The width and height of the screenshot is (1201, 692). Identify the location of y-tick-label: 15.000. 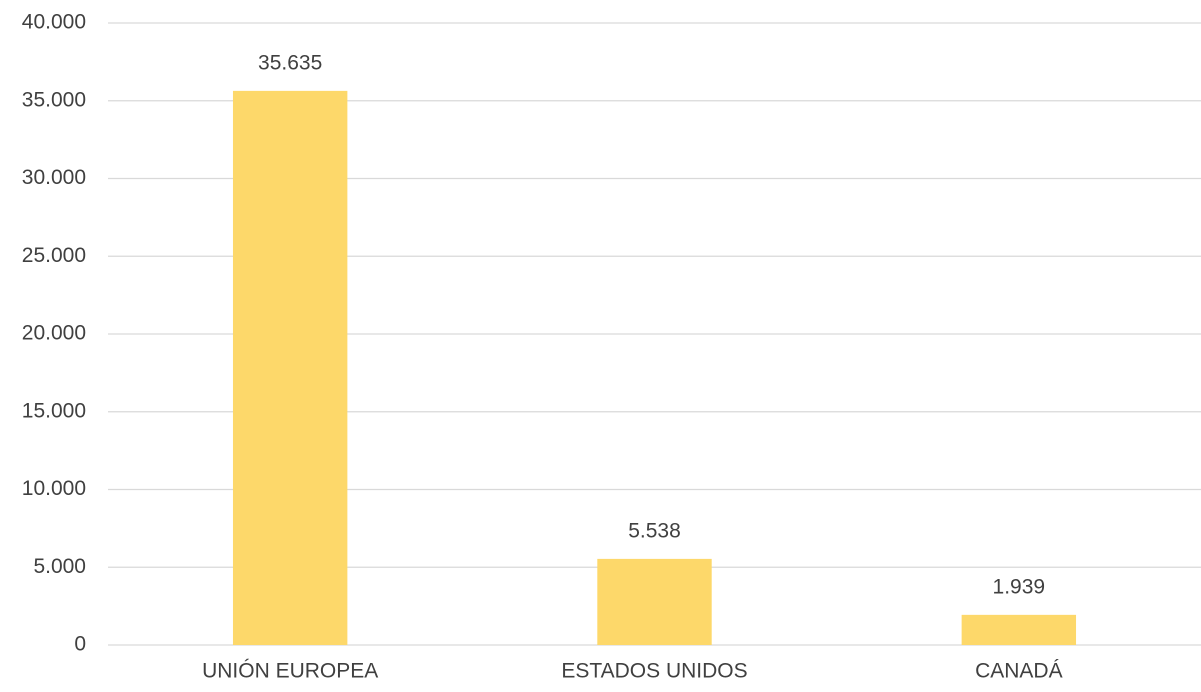
(54, 410).